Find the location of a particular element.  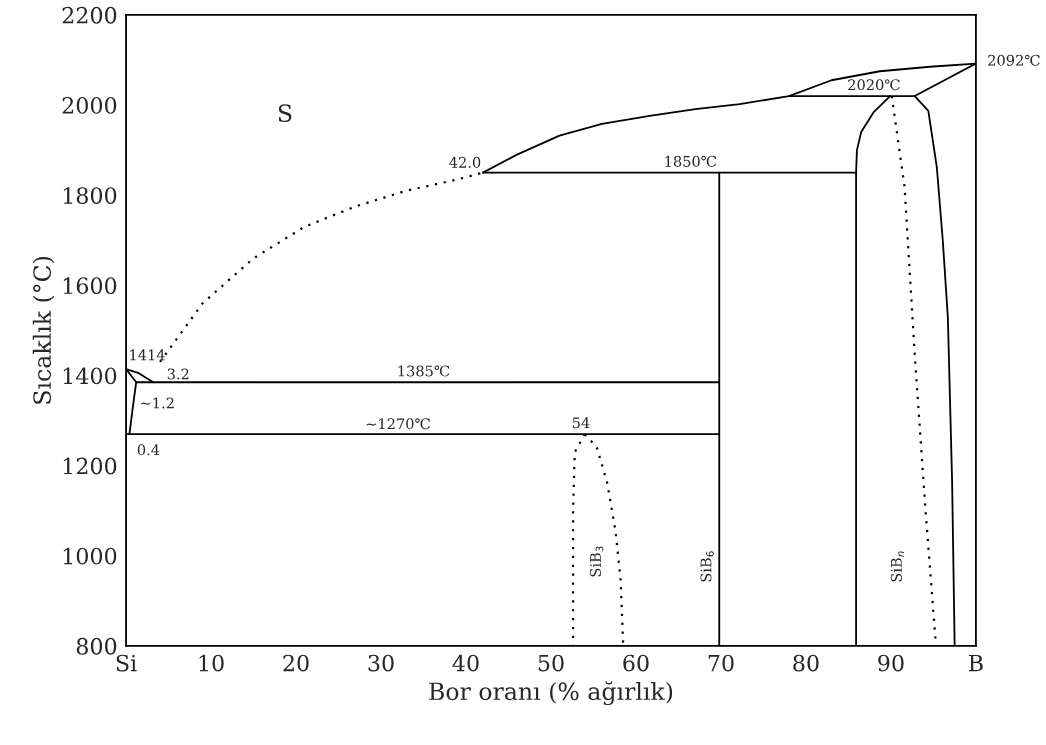

x-tick-label: 60 is located at coordinates (636, 663).